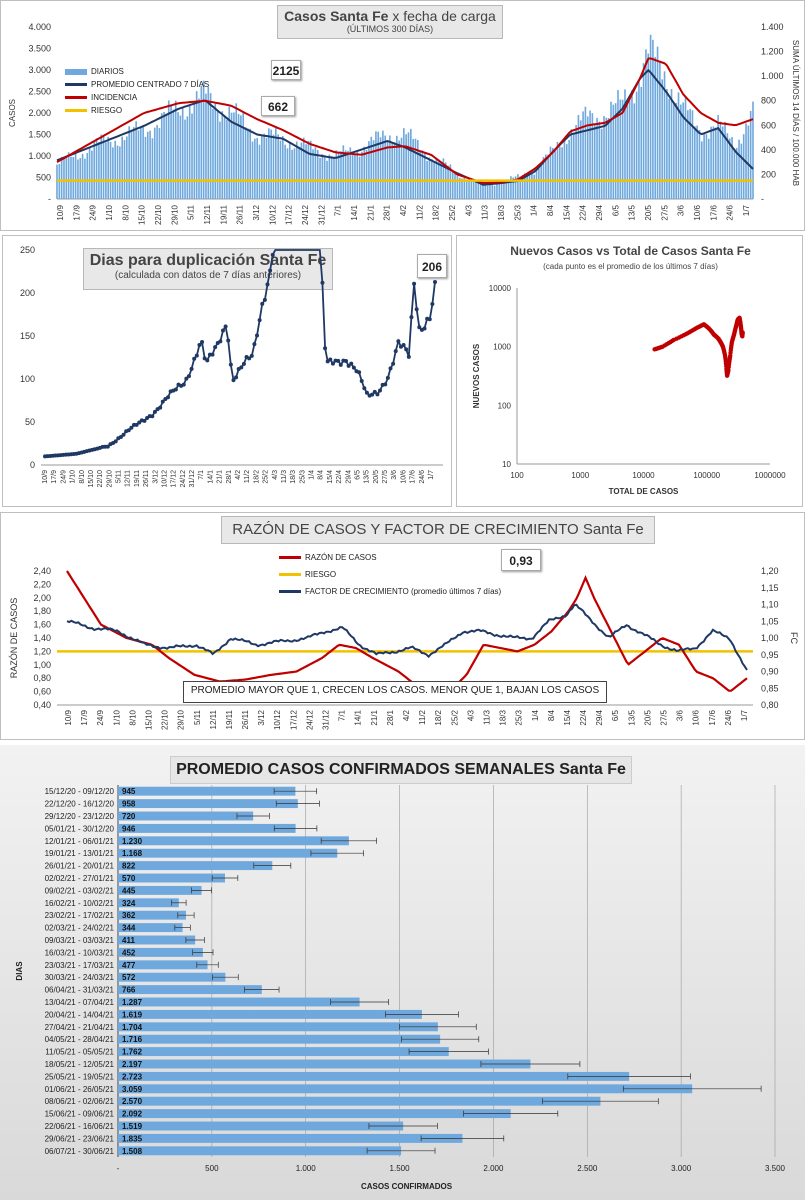 The height and width of the screenshot is (1200, 805). What do you see at coordinates (713, 212) in the screenshot?
I see `x-tick-label: 17/6` at bounding box center [713, 212].